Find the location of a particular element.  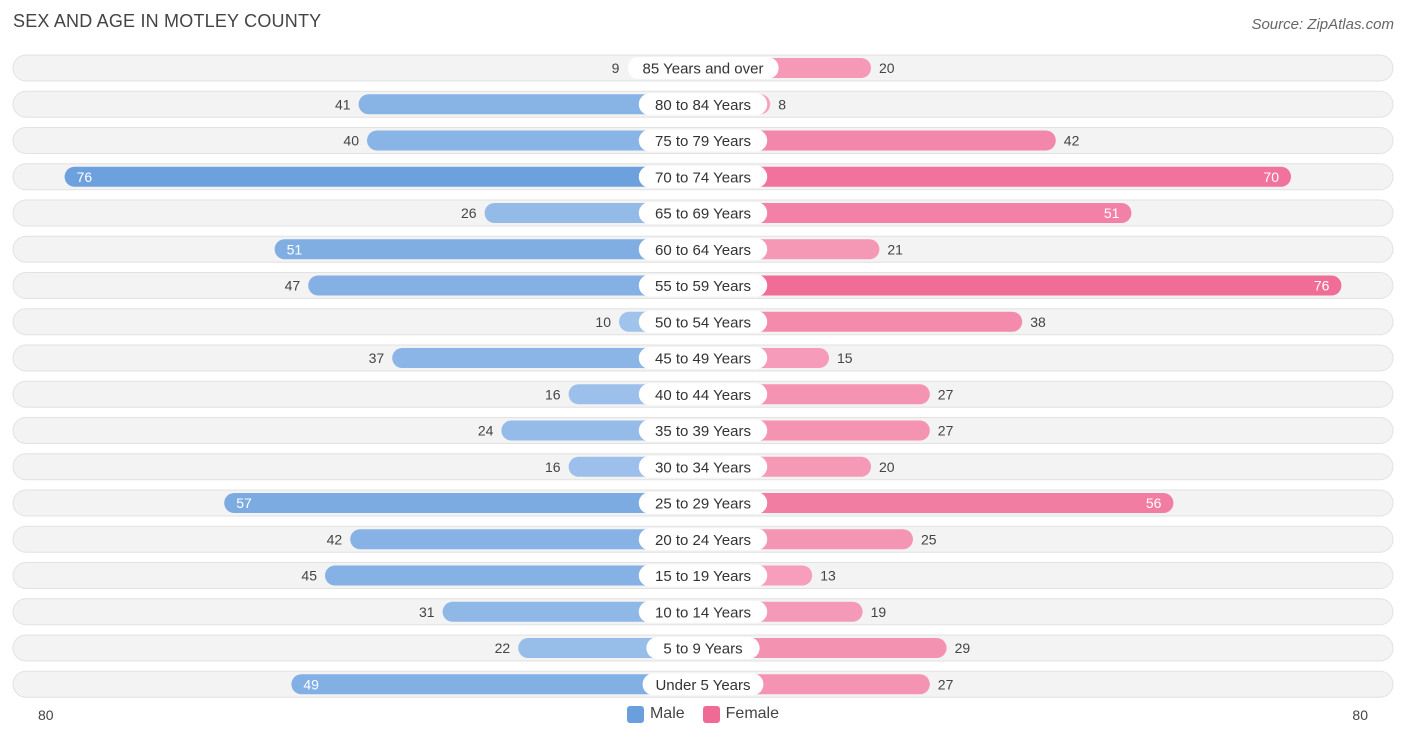

male-value-label: 10 is located at coordinates (603, 322).